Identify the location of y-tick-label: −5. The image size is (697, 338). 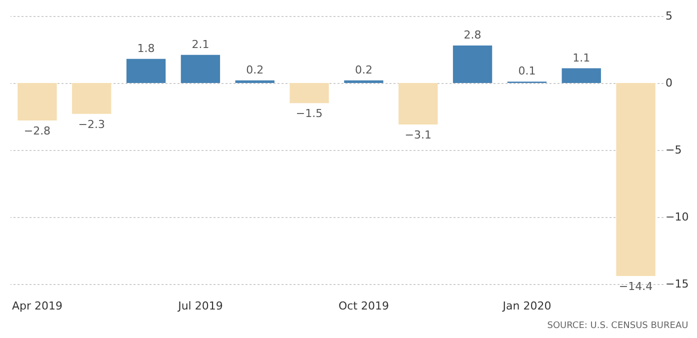
(674, 150).